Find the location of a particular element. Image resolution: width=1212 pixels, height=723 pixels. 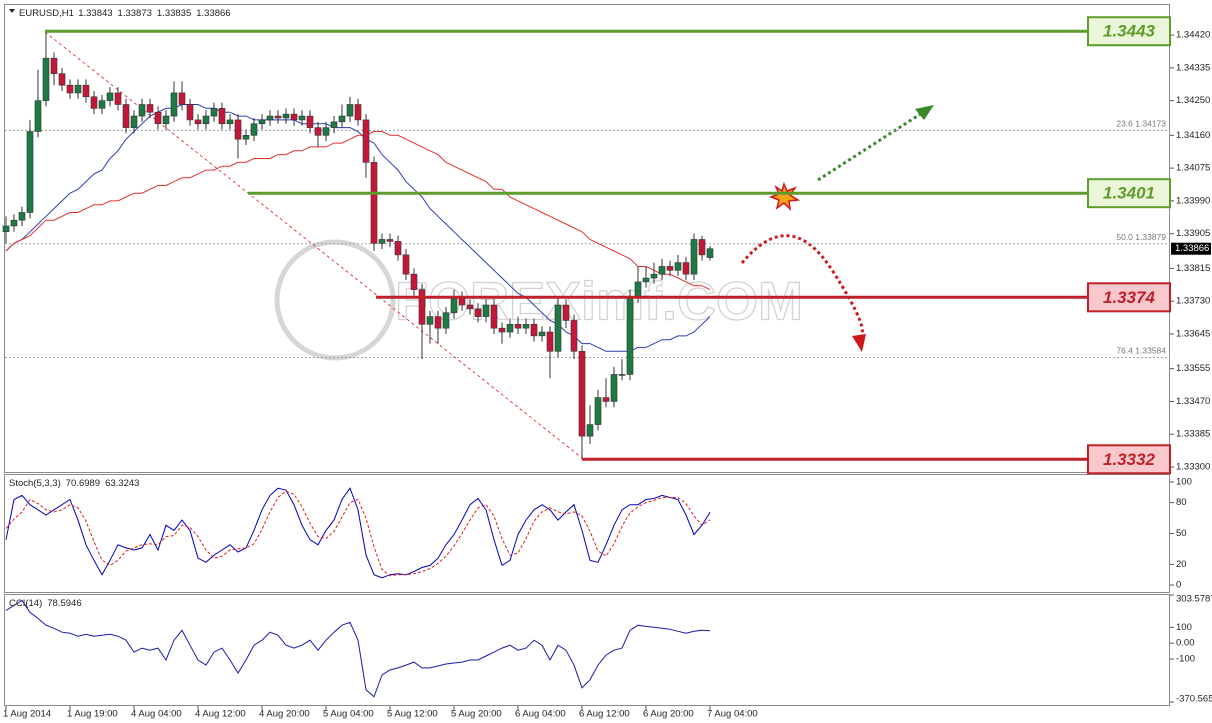

x-tick-label: 4 Aug 20:00 is located at coordinates (284, 714).